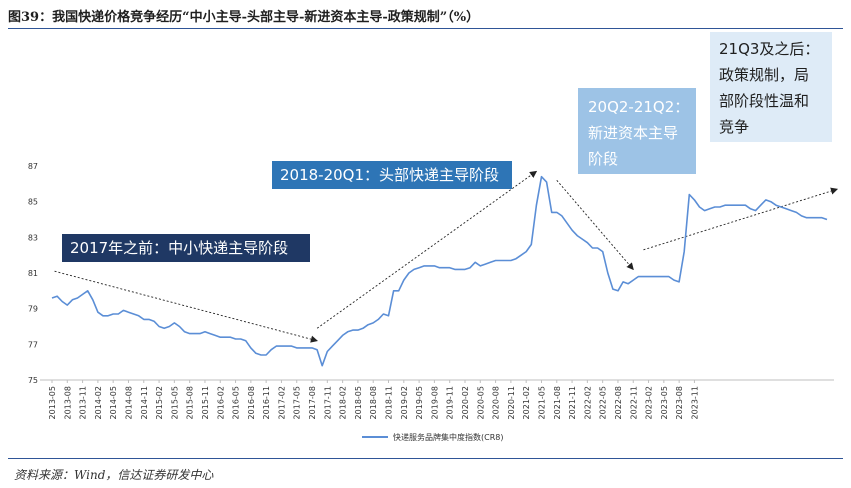 The width and height of the screenshot is (851, 488). Describe the element at coordinates (425, 458) in the screenshot. I see `source-rule` at that location.